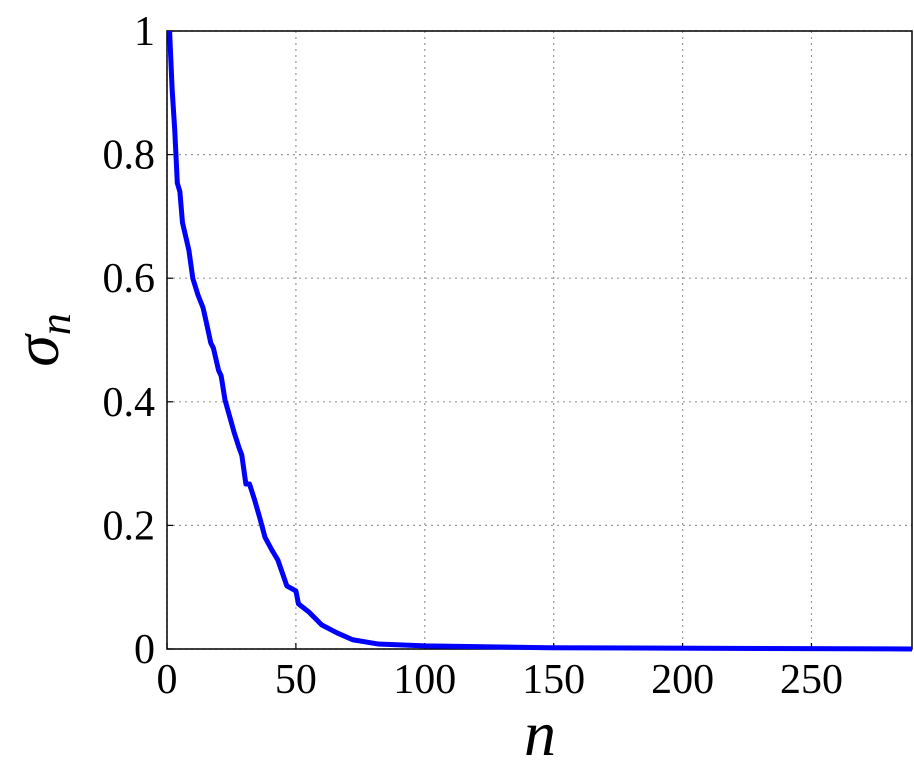  What do you see at coordinates (682, 680) in the screenshot?
I see `x-tick-label: 200` at bounding box center [682, 680].